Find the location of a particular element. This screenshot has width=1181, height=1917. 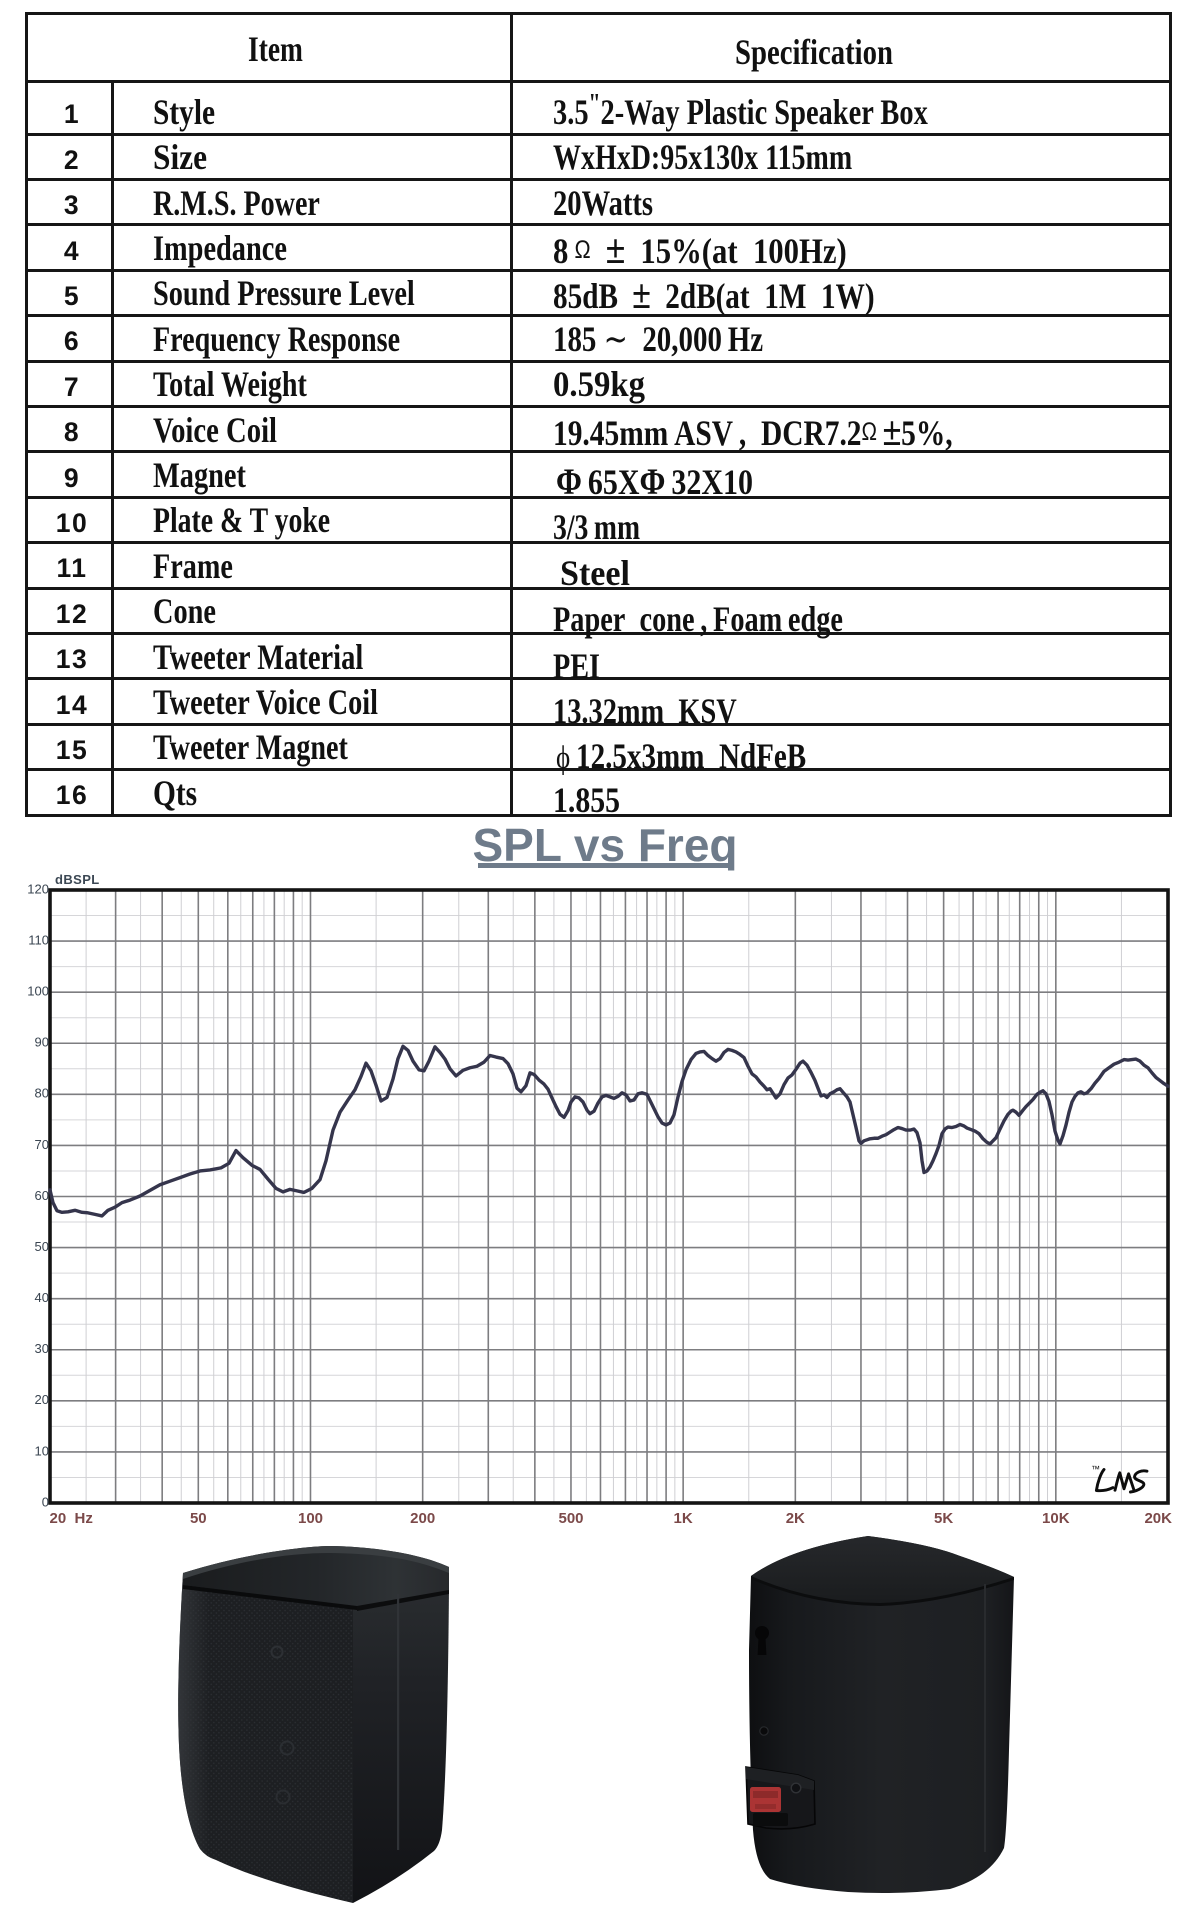

svg-text: 80 is located at coordinates (42, 1093).